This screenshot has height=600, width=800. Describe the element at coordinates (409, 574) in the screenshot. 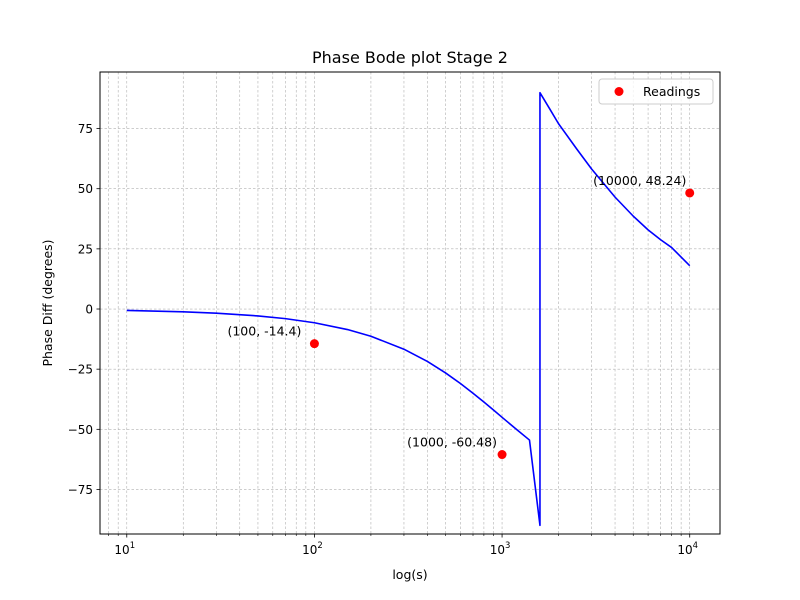

I see `x-axis-label: log(s)` at that location.